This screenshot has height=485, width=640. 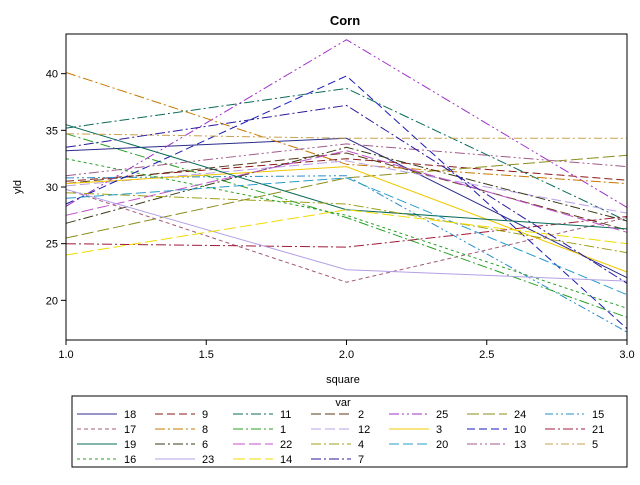 What do you see at coordinates (205, 445) in the screenshot?
I see `legend-label-6: 6` at bounding box center [205, 445].